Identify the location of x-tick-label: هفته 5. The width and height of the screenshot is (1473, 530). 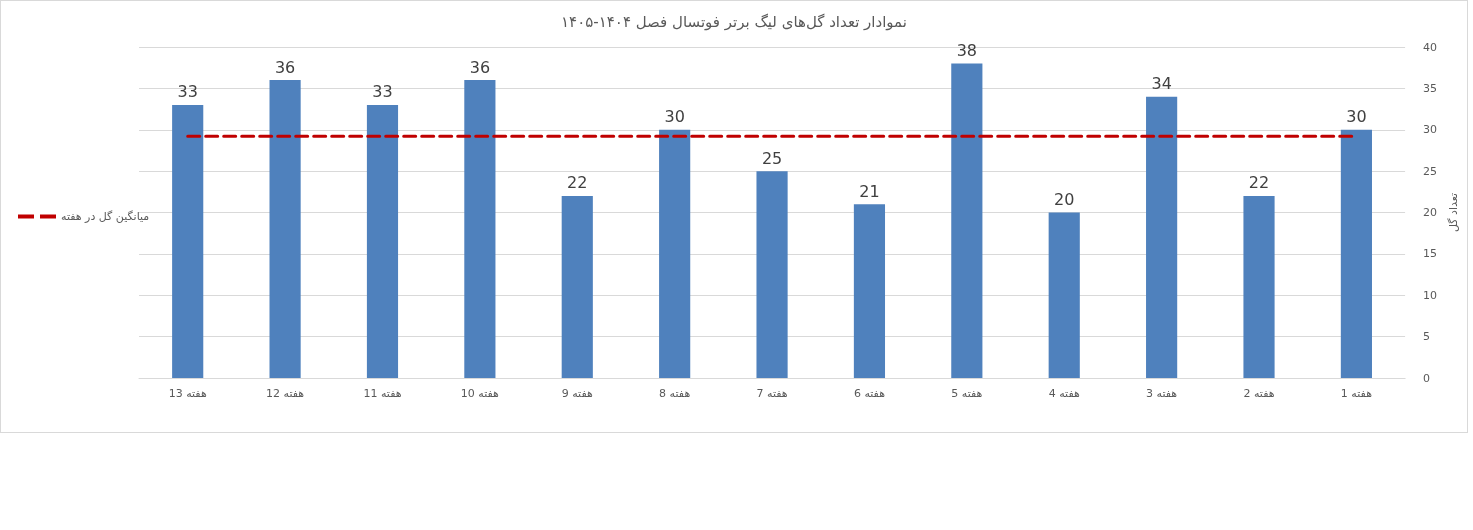
(967, 393).